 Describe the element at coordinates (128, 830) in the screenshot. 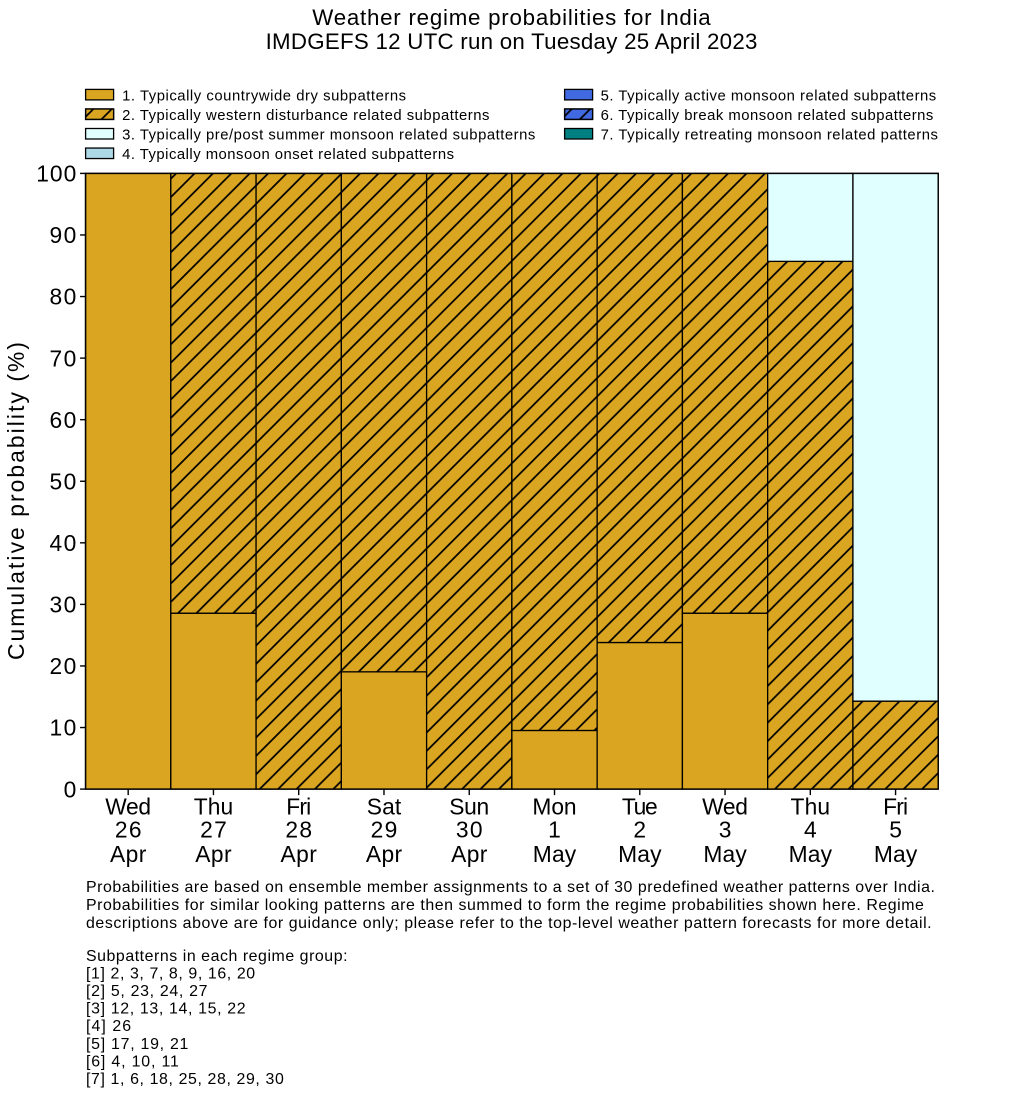

I see `svg-text: 26` at that location.